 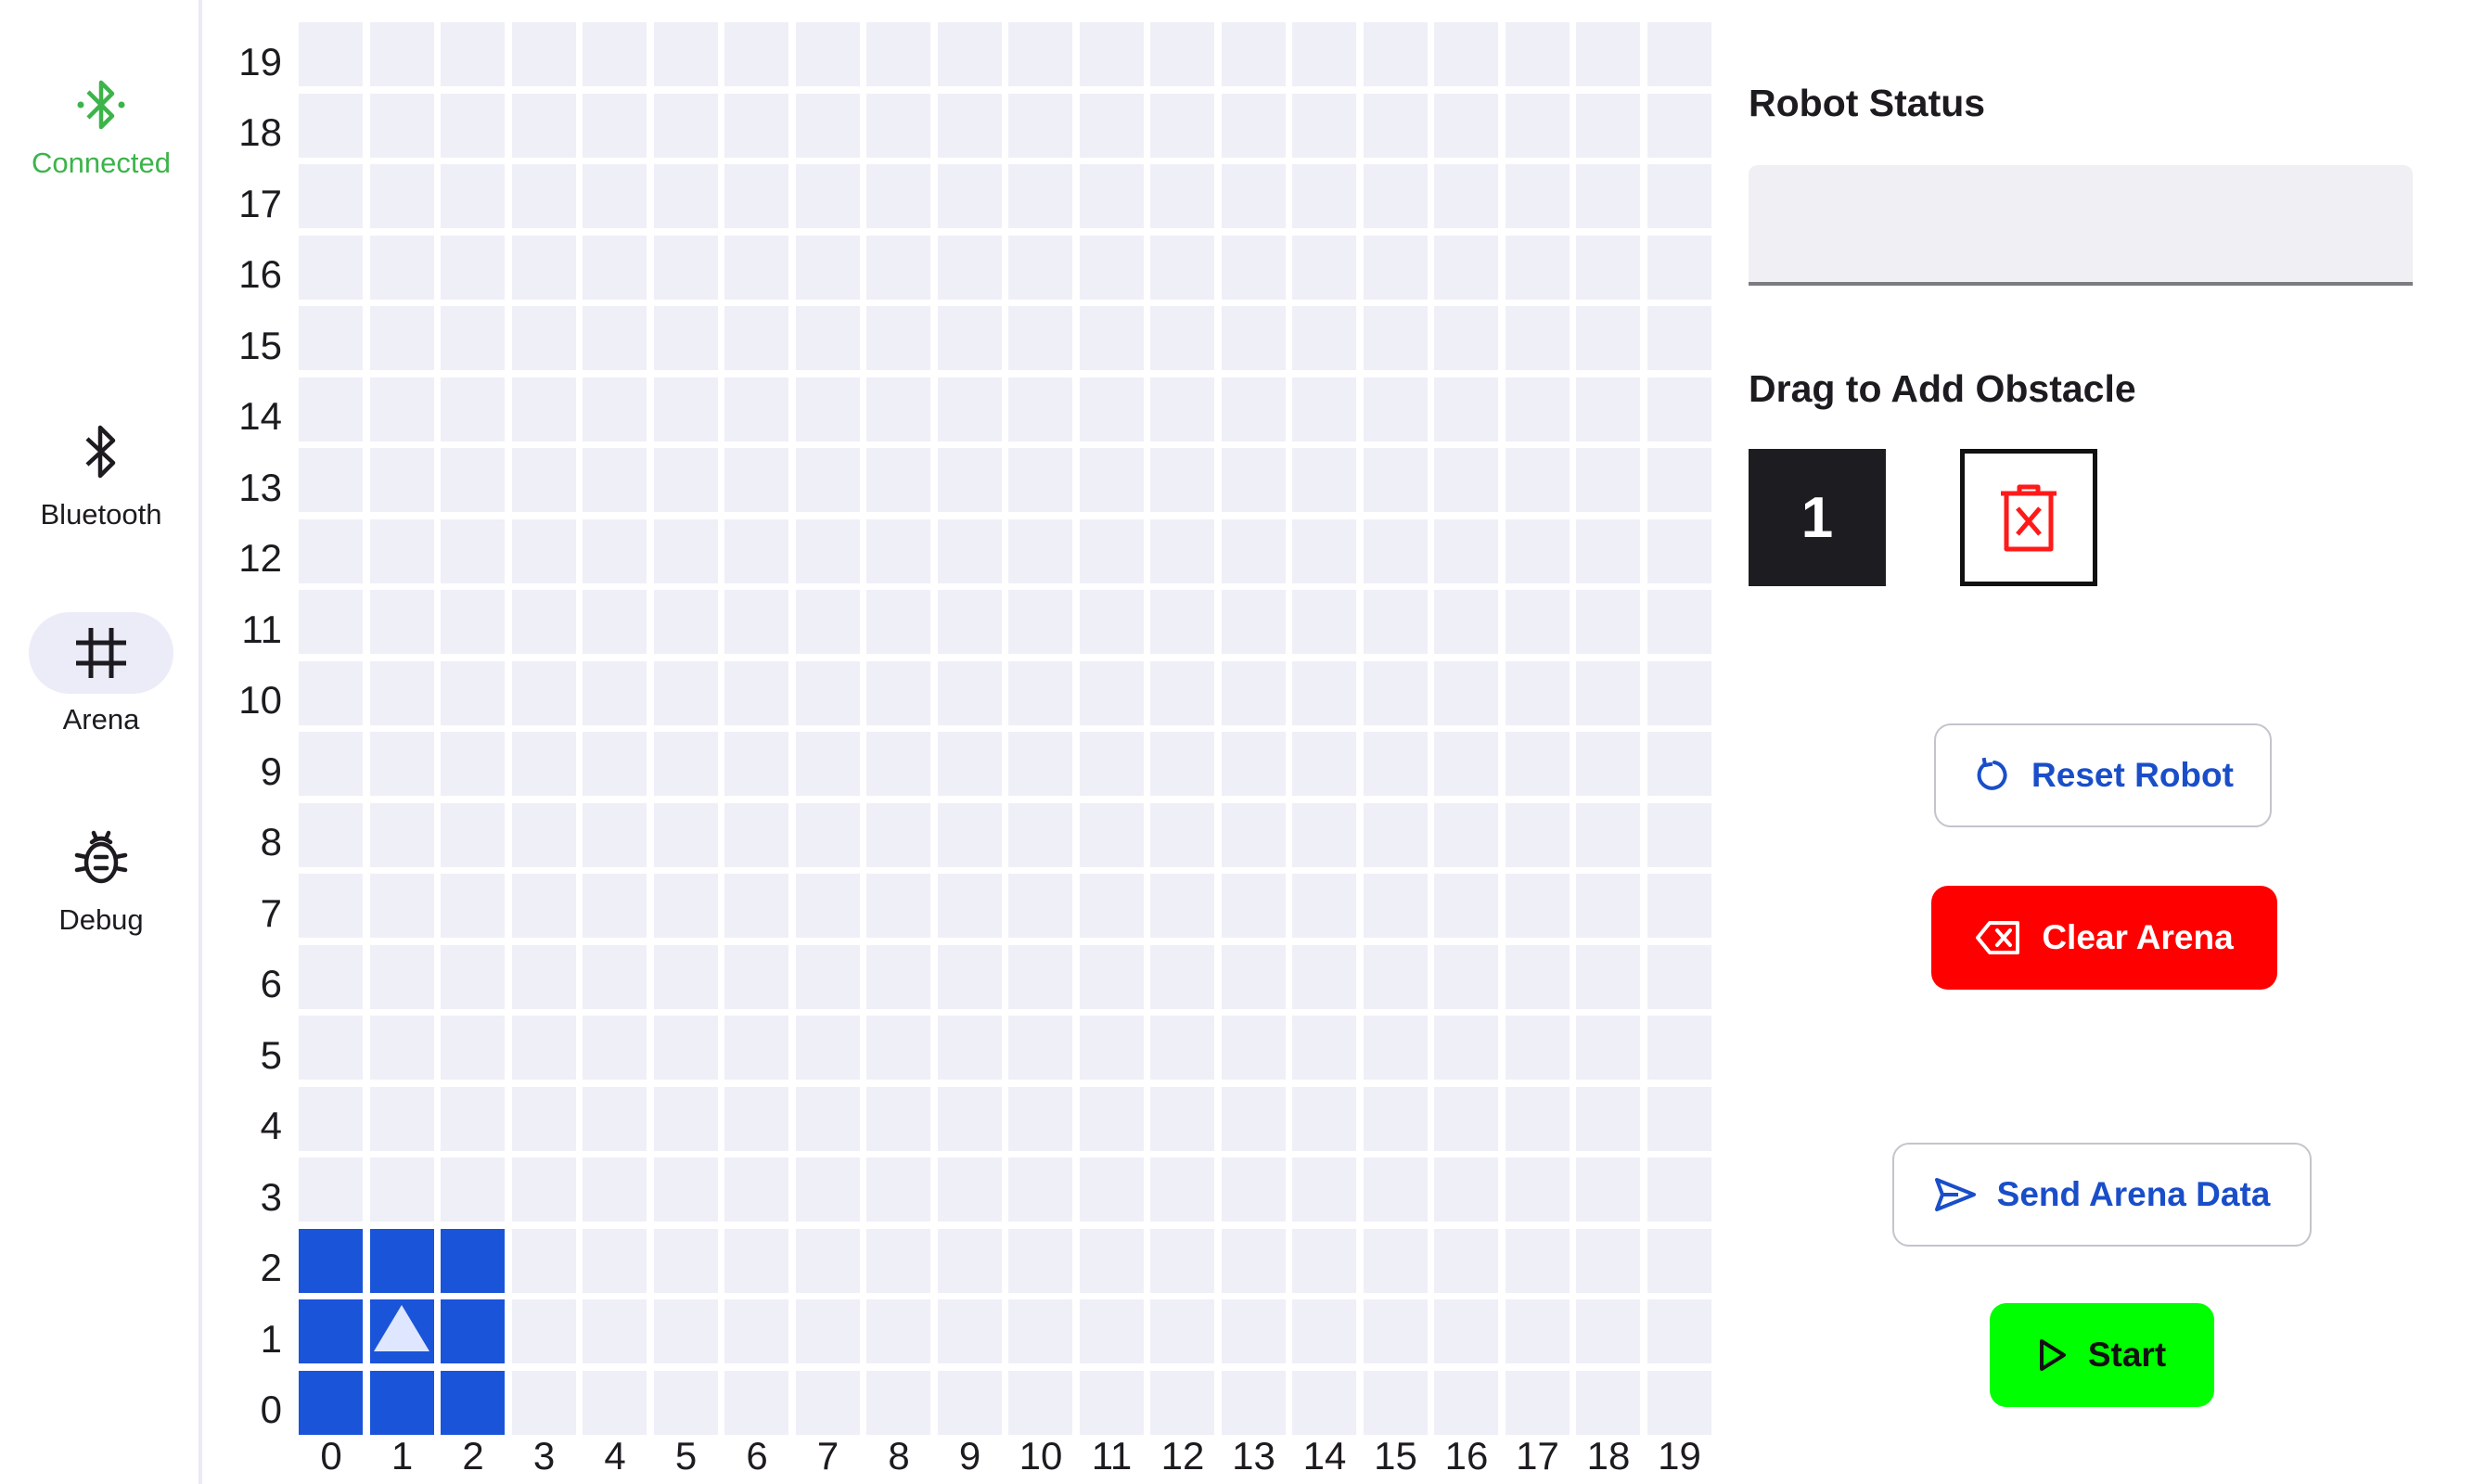 I want to click on robot-status-field, so click(x=2081, y=225).